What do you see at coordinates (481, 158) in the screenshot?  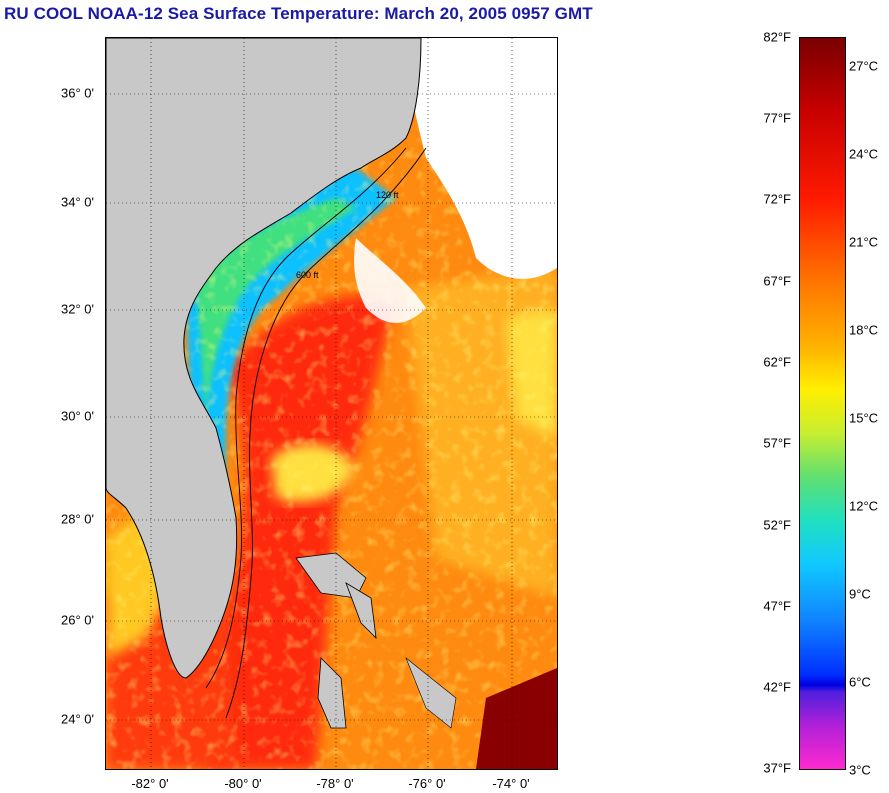 I see `cloud-cover-north` at bounding box center [481, 158].